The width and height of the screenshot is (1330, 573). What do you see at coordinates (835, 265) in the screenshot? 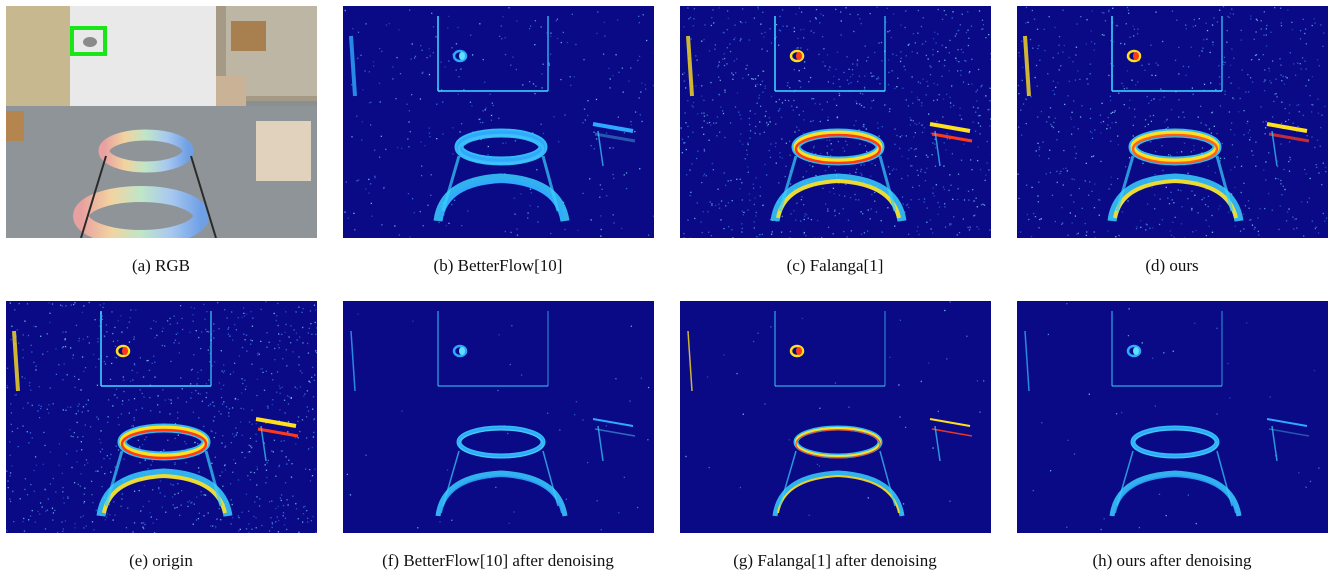
I see `caption-c: (c) Falanga[1]` at bounding box center [835, 265].